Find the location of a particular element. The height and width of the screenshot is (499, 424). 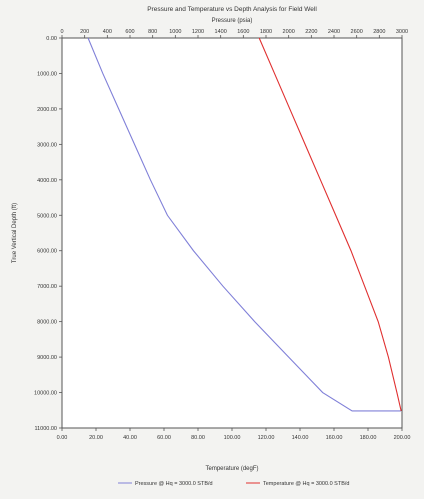

x-bottom-tick-label: 20.00 is located at coordinates (96, 438).